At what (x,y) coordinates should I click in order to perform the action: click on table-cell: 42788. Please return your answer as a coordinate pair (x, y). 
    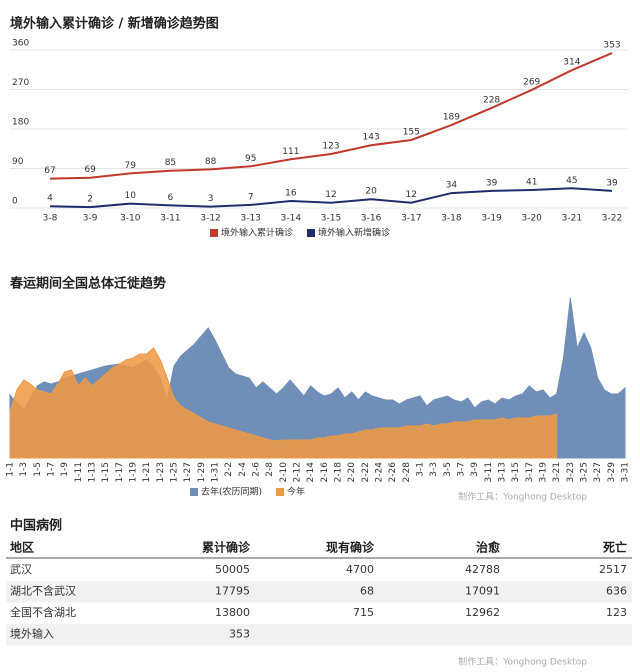
    Looking at the image, I should click on (482, 569).